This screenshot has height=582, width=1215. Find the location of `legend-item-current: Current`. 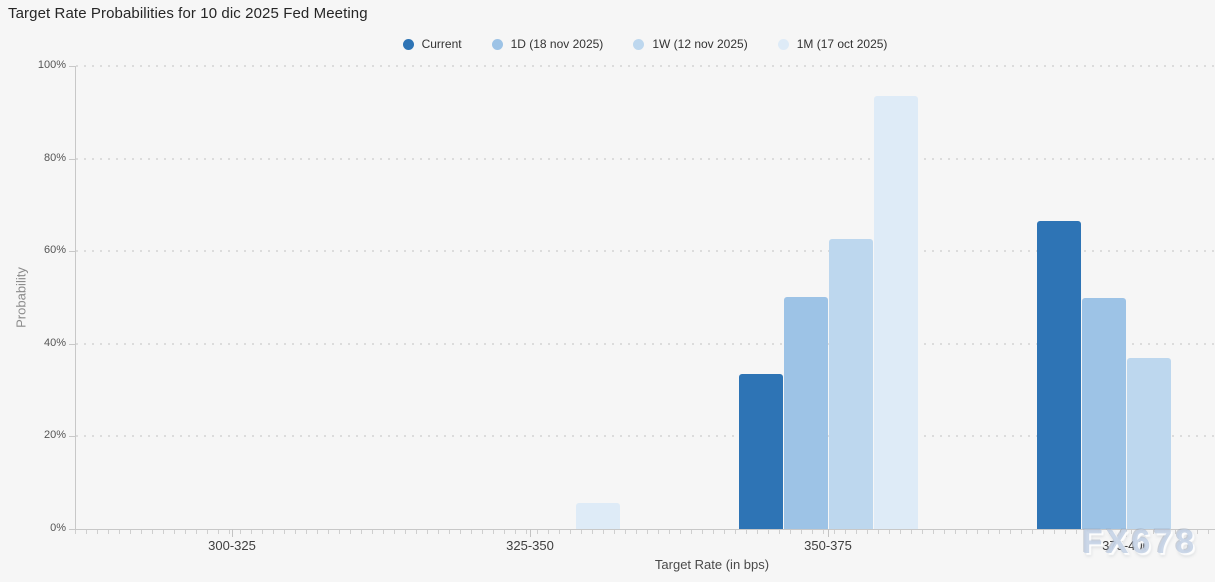

legend-item-current: Current is located at coordinates (432, 44).